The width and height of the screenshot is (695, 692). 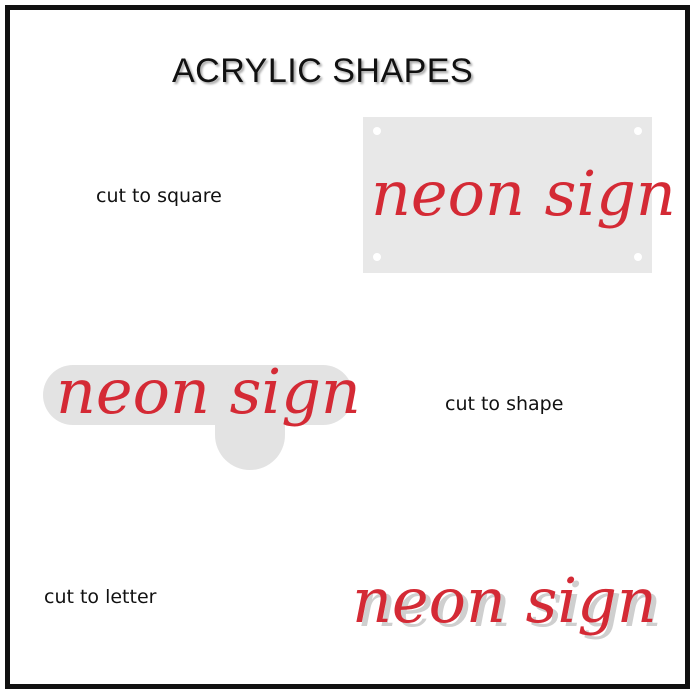 What do you see at coordinates (323, 71) in the screenshot?
I see `page-title: ACRYLIC SHAPES` at bounding box center [323, 71].